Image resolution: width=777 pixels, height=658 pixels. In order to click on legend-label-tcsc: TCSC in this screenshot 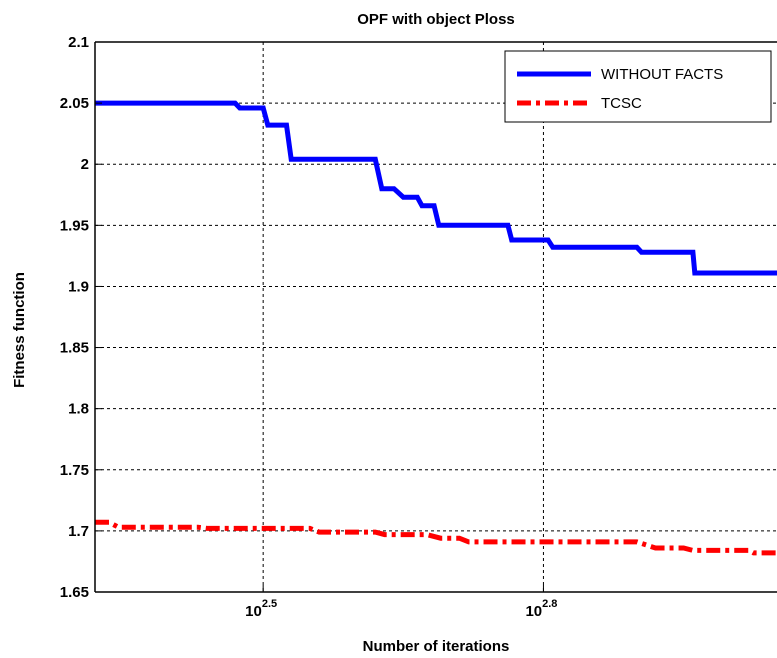, I will do `click(621, 103)`.